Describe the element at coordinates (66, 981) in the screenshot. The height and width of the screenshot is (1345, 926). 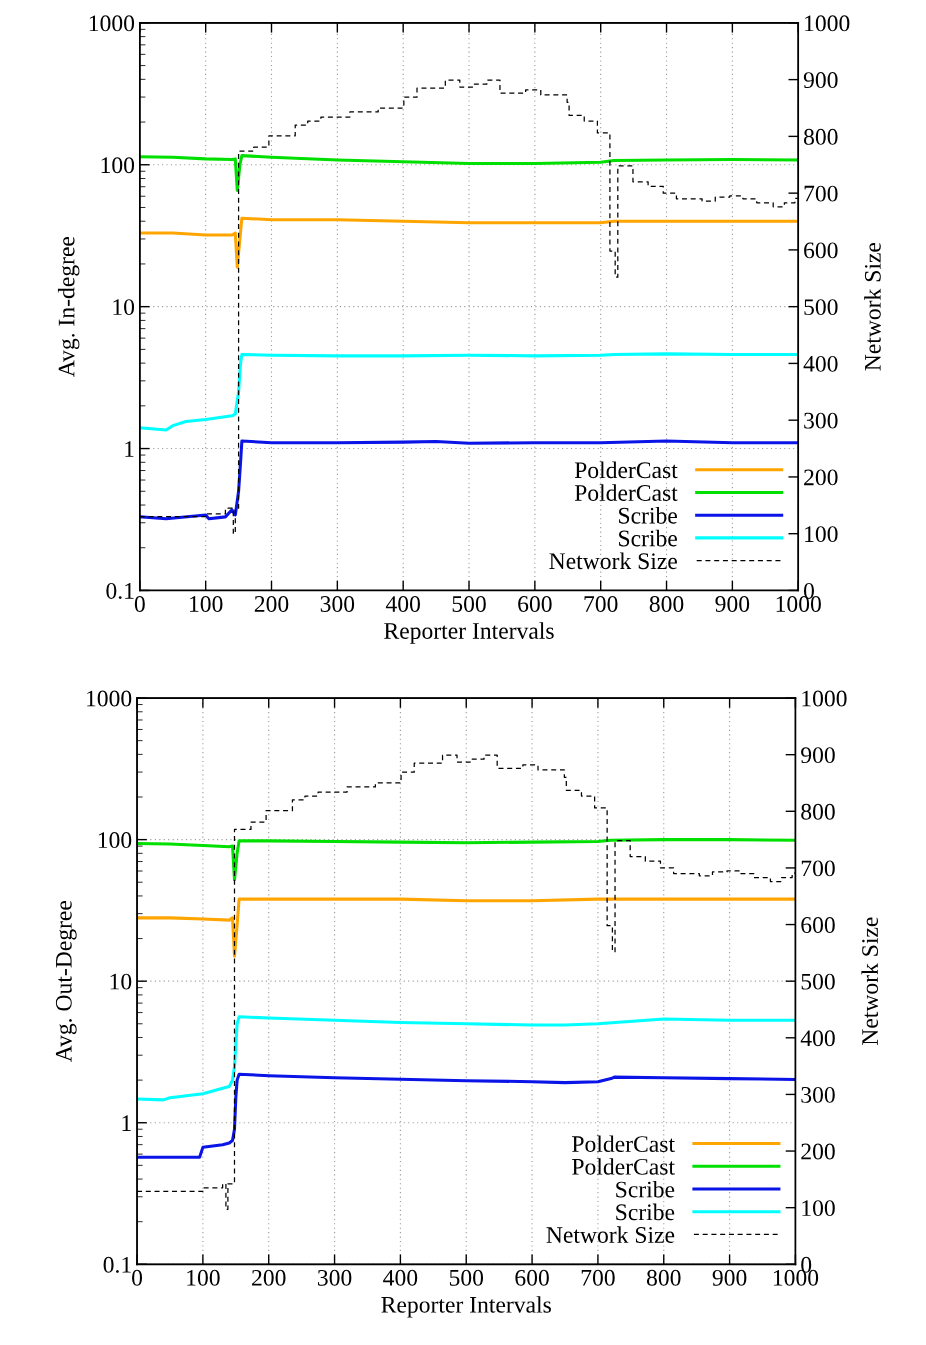
I see `y-axis-title: Avg. Out-Degree` at that location.